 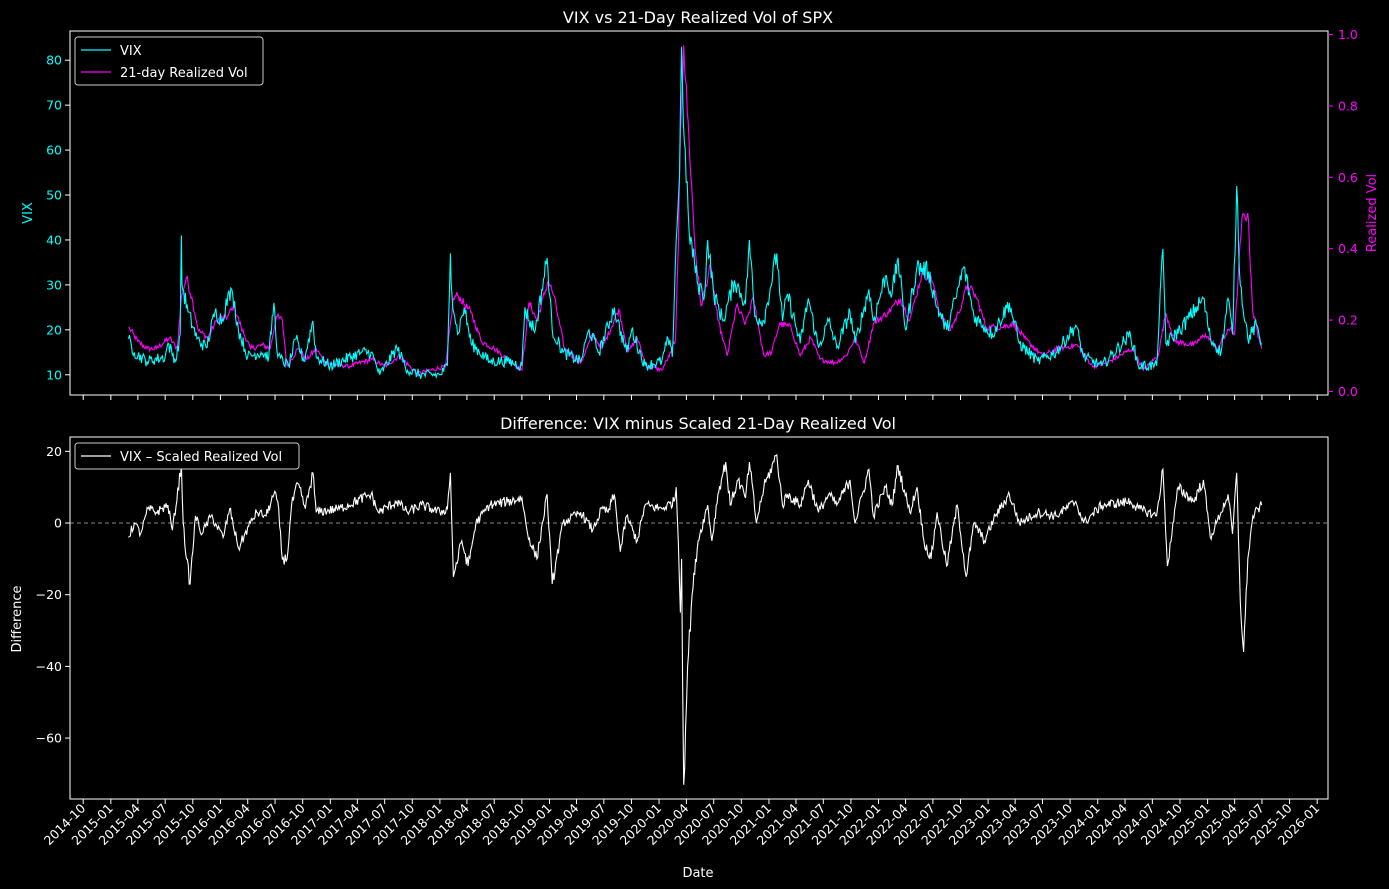 What do you see at coordinates (54, 195) in the screenshot?
I see `top-y-tick-label: 50` at bounding box center [54, 195].